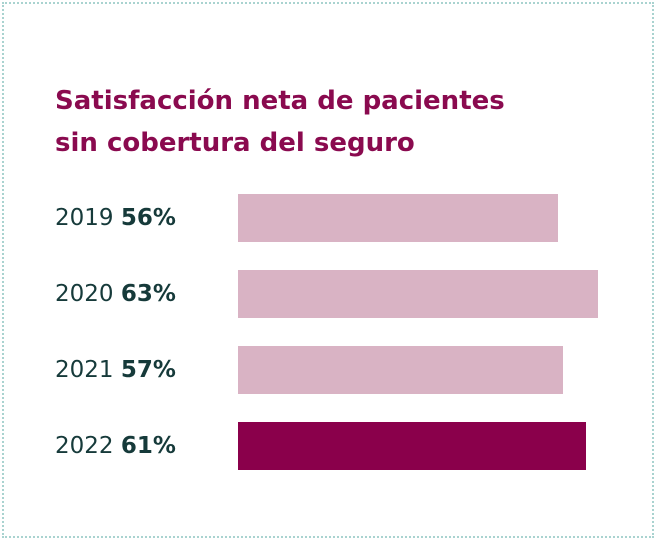 This screenshot has width=656, height=540. I want to click on category-label: 2020, so click(84, 294).